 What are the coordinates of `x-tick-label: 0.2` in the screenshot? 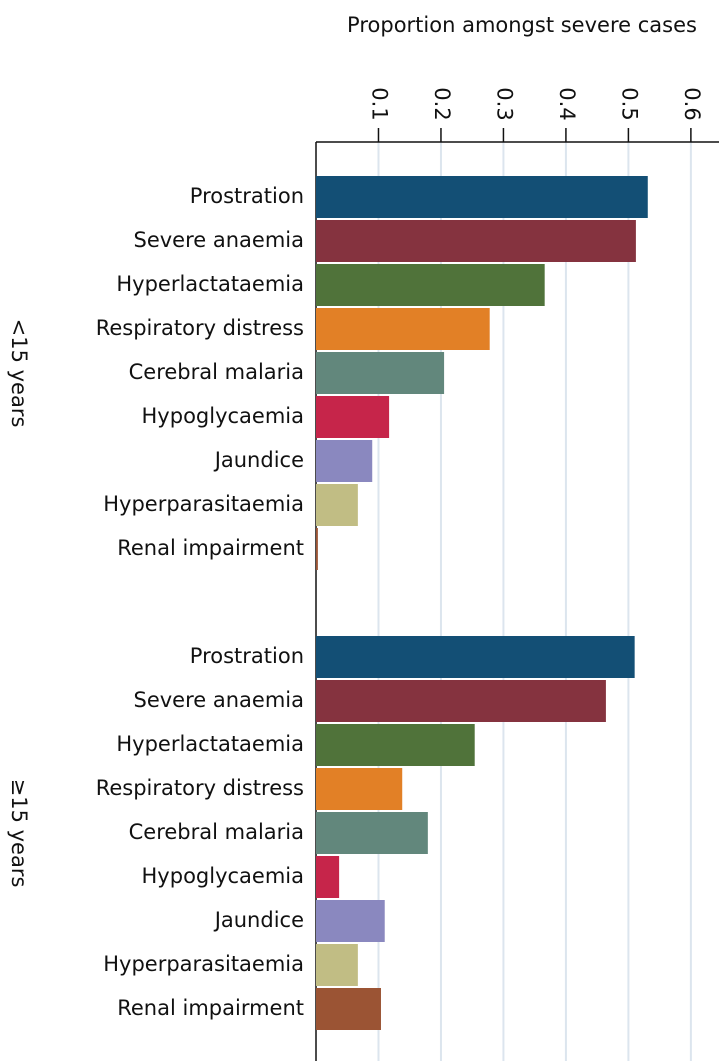 It's located at (442, 103).